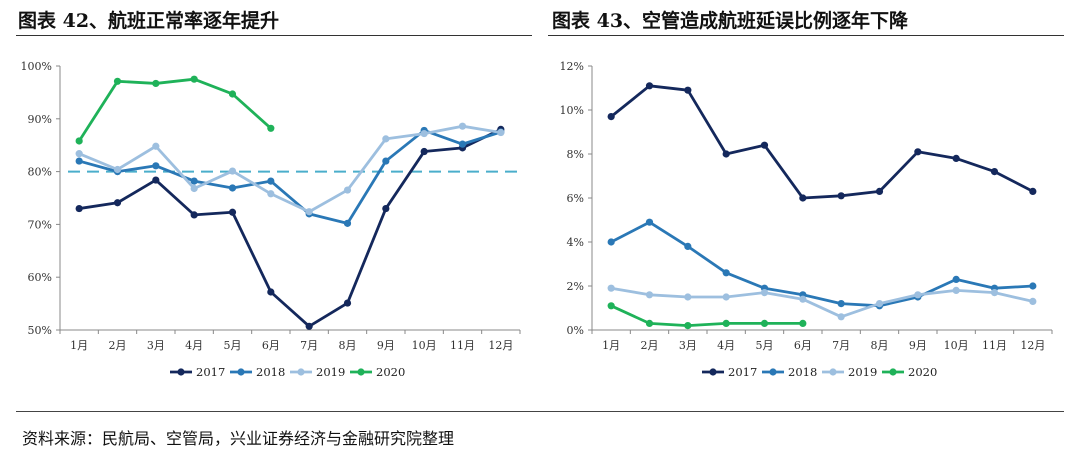 The height and width of the screenshot is (456, 1080). What do you see at coordinates (462, 345) in the screenshot?
I see `chart1-x-tick-label: 11月` at bounding box center [462, 345].